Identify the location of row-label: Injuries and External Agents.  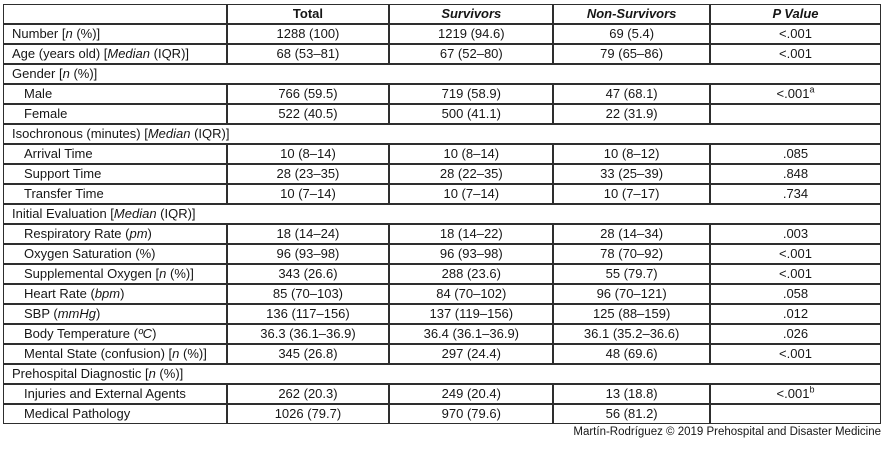
(115, 394).